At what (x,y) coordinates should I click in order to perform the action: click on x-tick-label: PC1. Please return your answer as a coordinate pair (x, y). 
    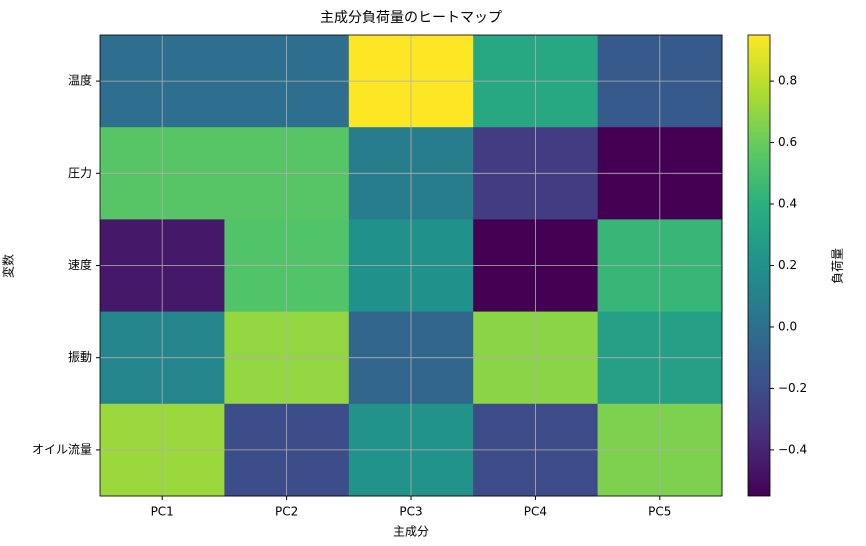
    Looking at the image, I should click on (162, 512).